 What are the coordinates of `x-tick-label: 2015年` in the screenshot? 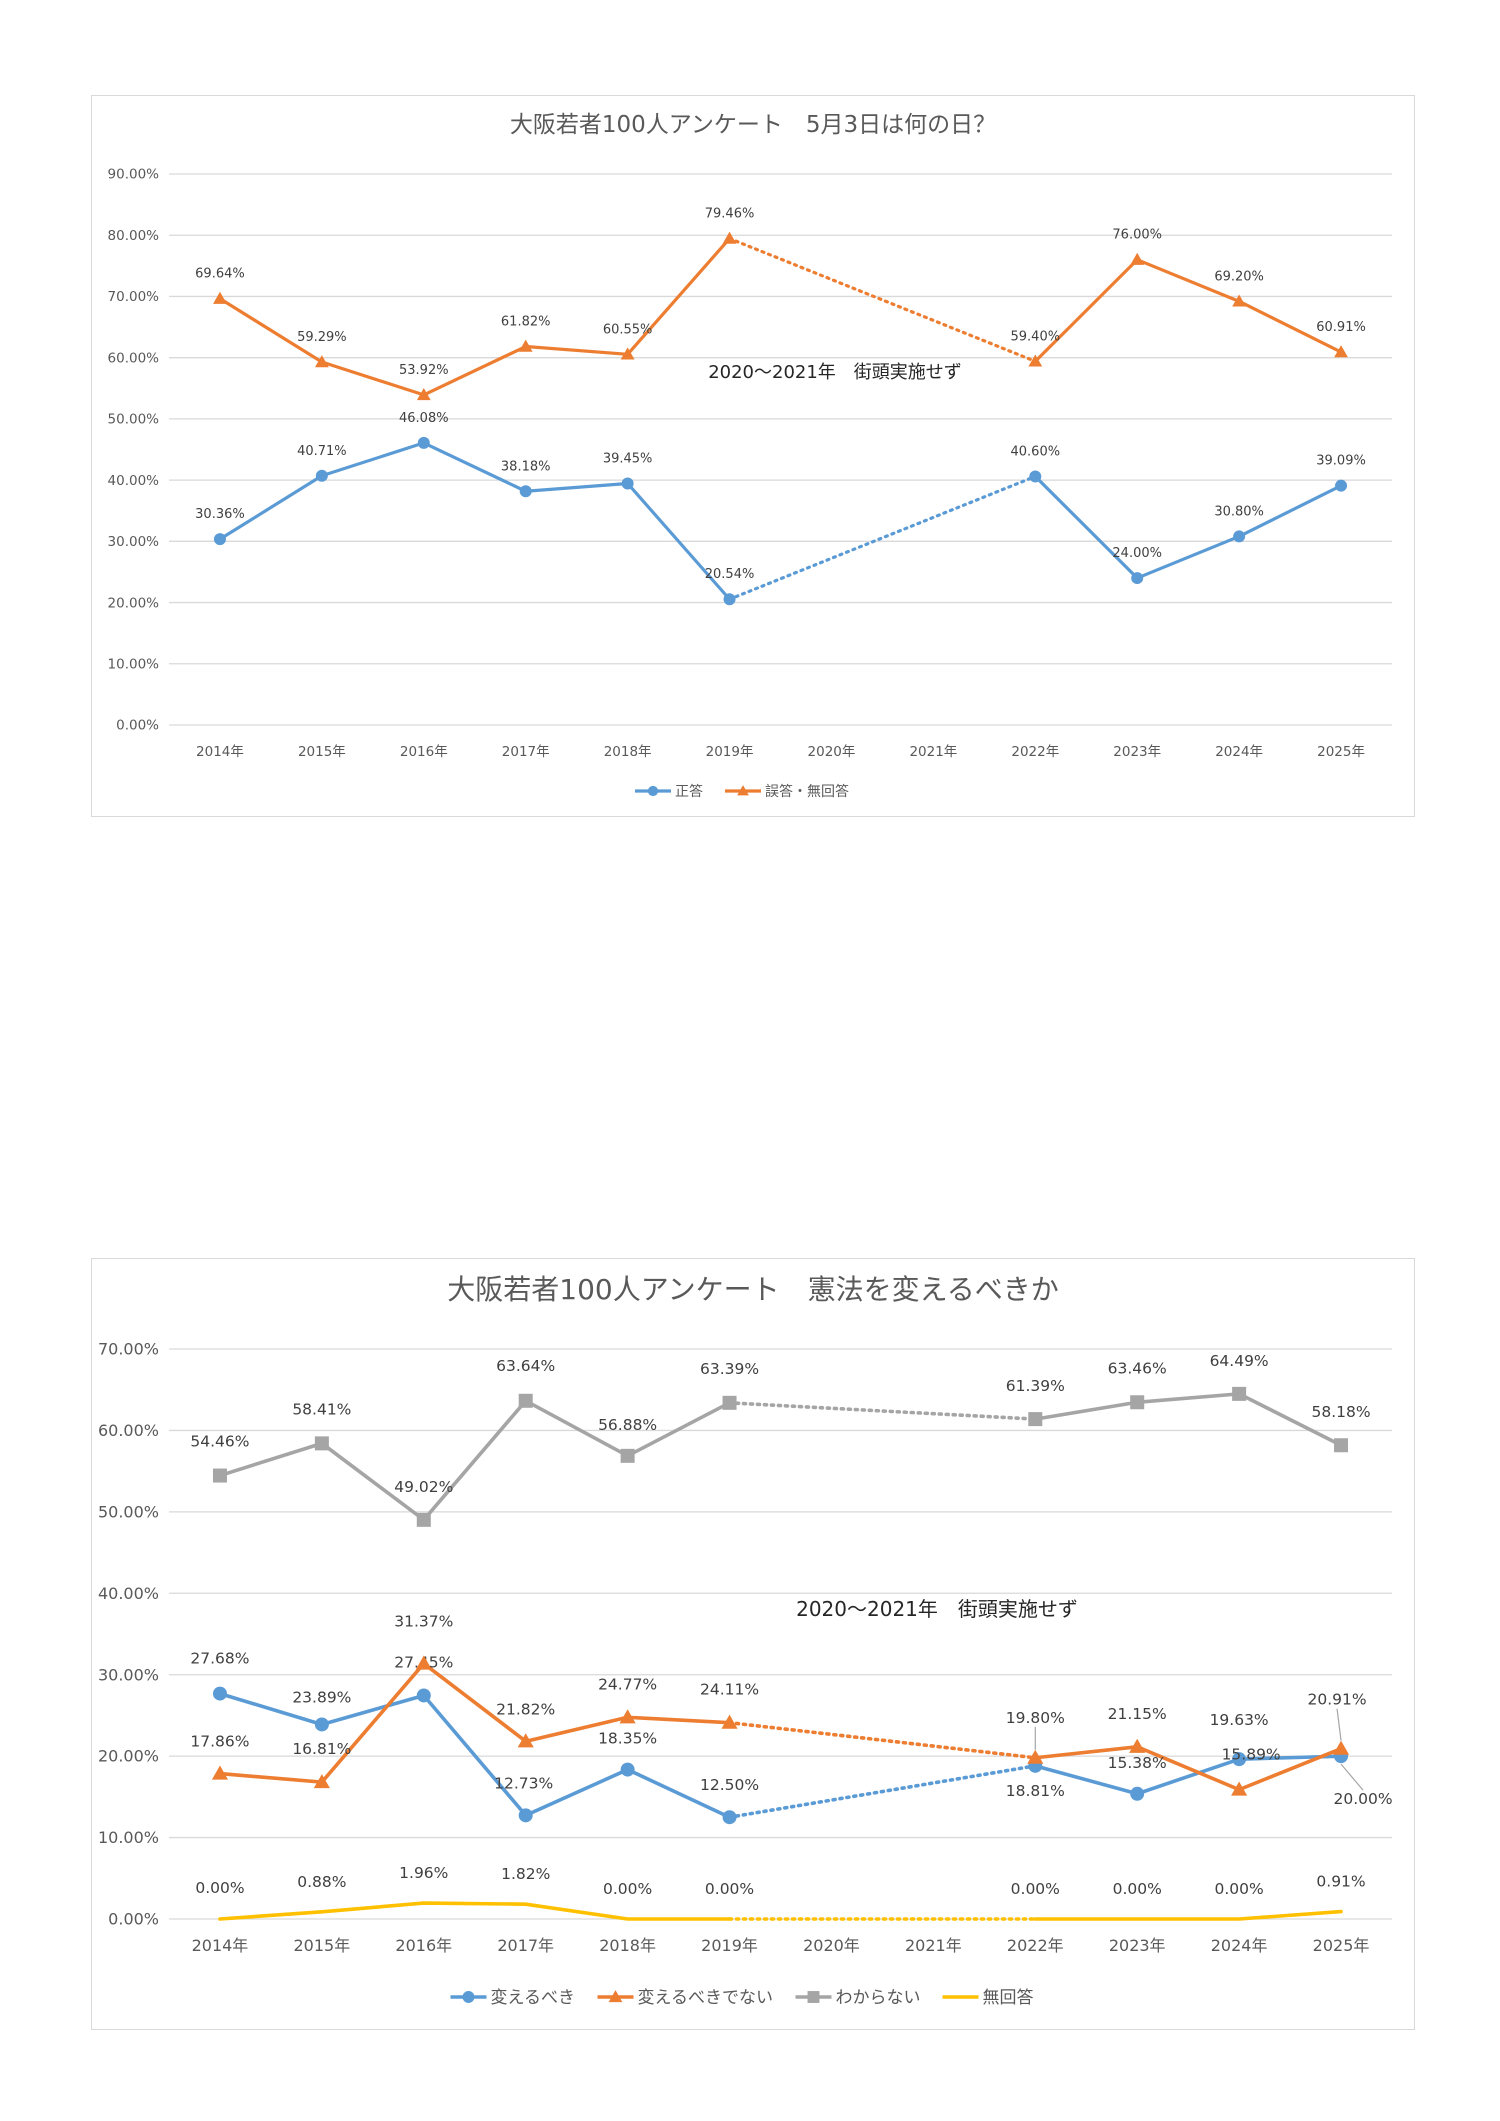 It's located at (322, 752).